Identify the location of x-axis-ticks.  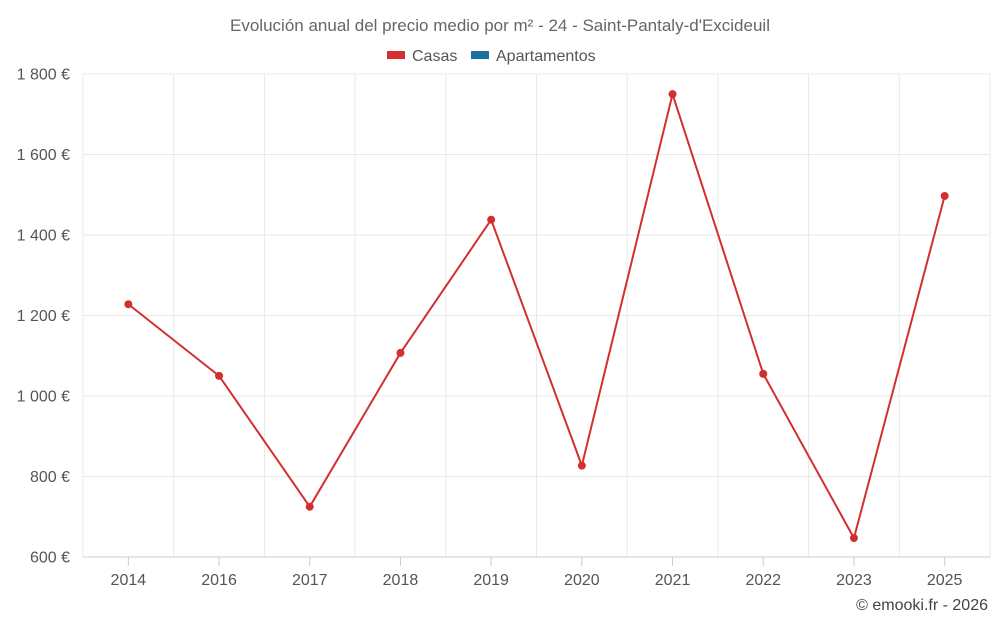
(536, 561).